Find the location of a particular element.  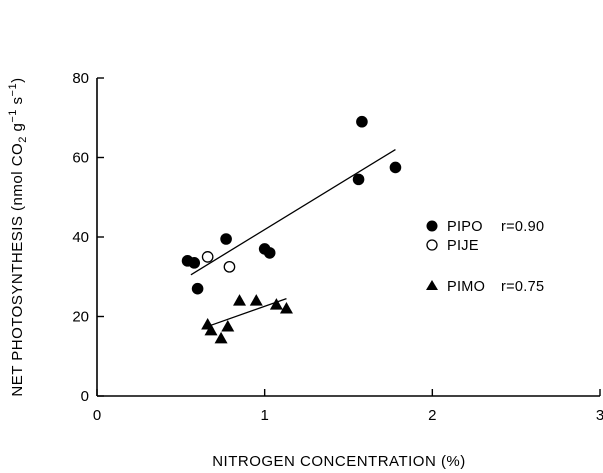

y-axis-title-g: g is located at coordinates (17, 130).